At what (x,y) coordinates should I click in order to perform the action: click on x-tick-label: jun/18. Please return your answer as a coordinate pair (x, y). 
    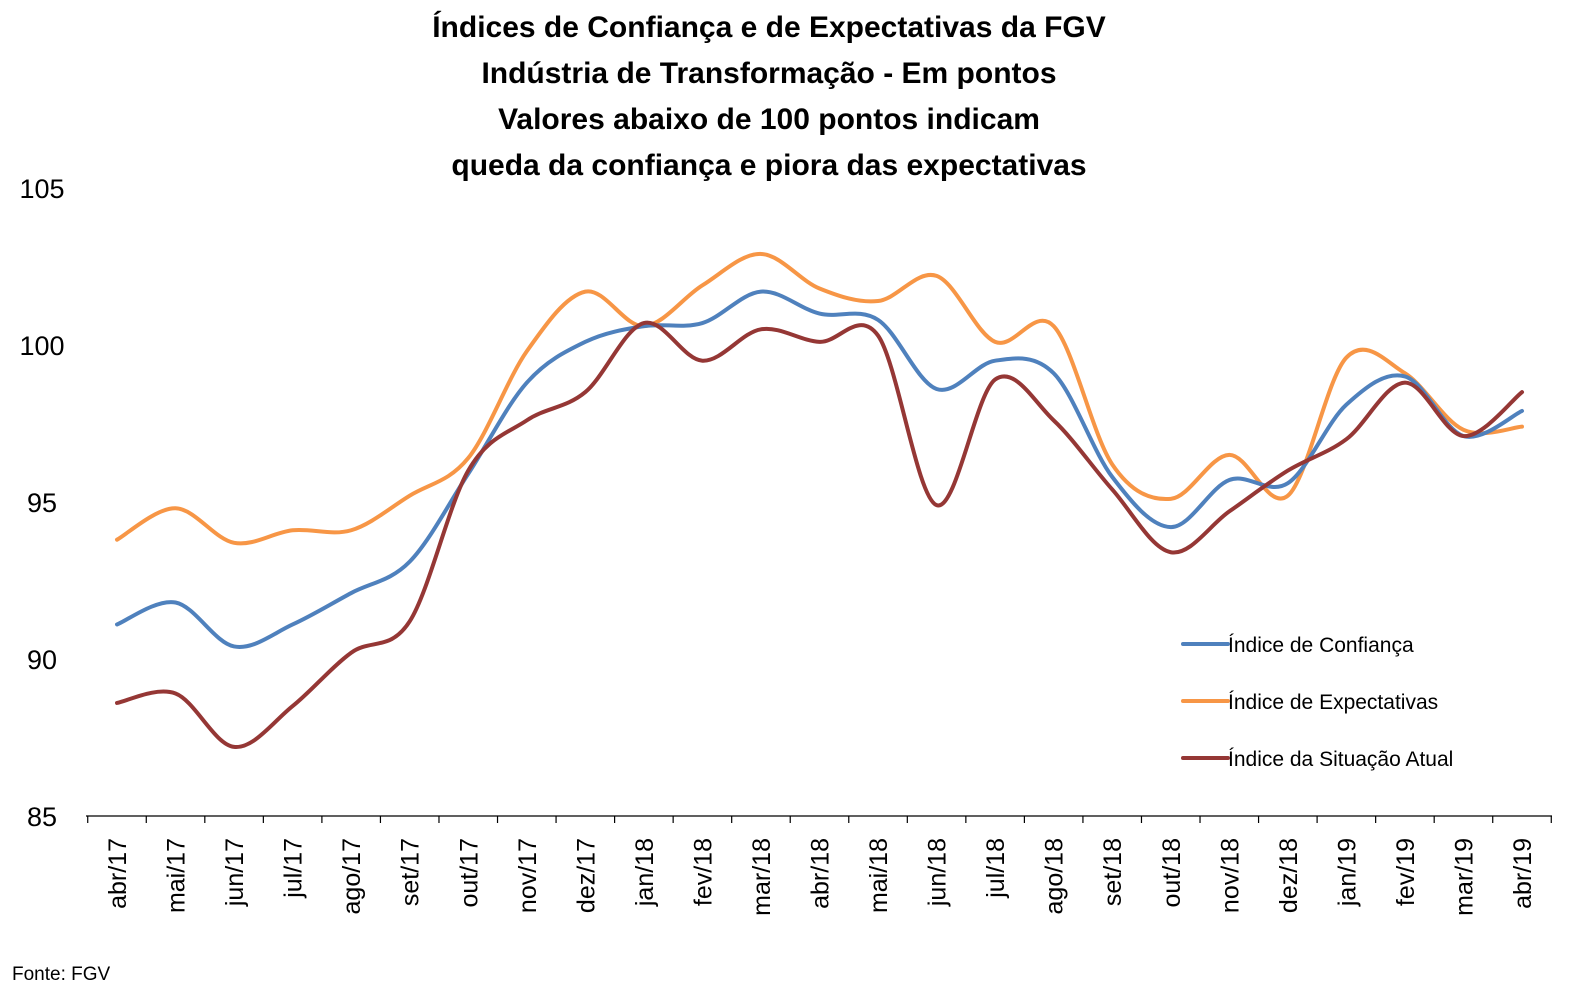
    Looking at the image, I should click on (938, 872).